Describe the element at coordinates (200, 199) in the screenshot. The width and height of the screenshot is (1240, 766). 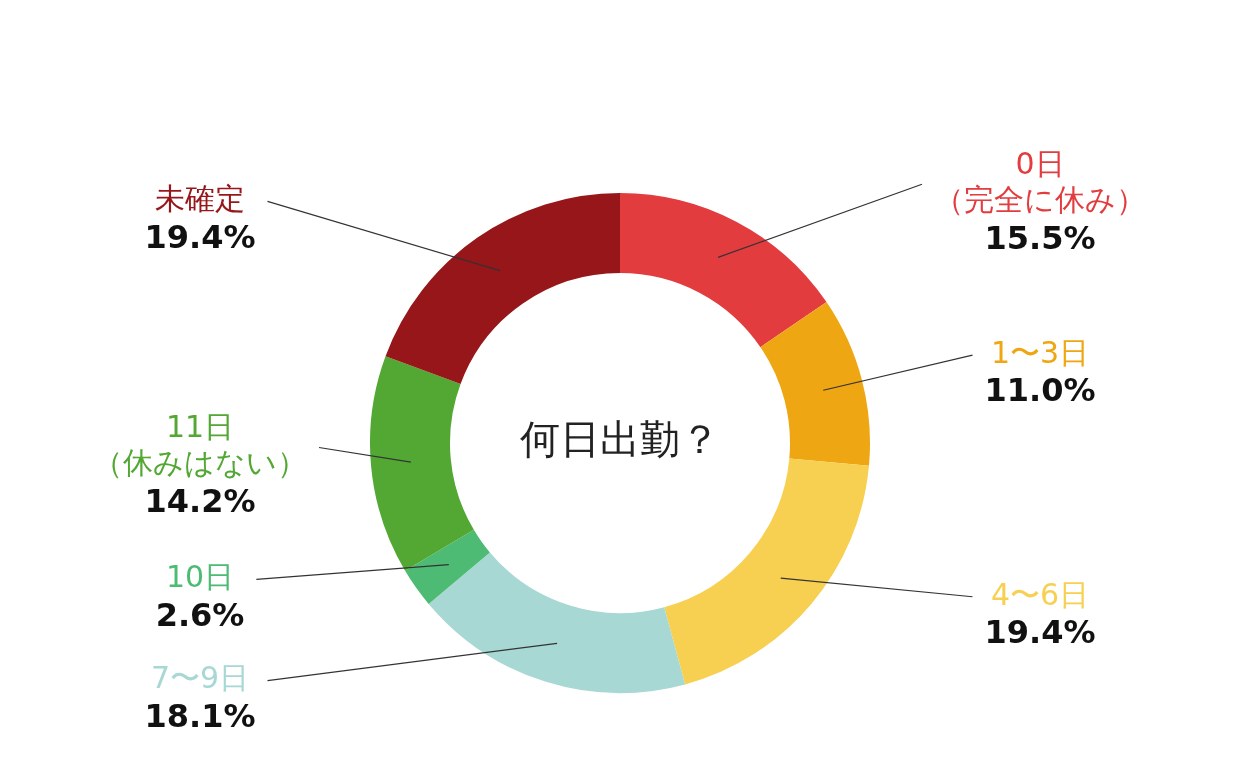
I see `slice-label: 未確定` at that location.